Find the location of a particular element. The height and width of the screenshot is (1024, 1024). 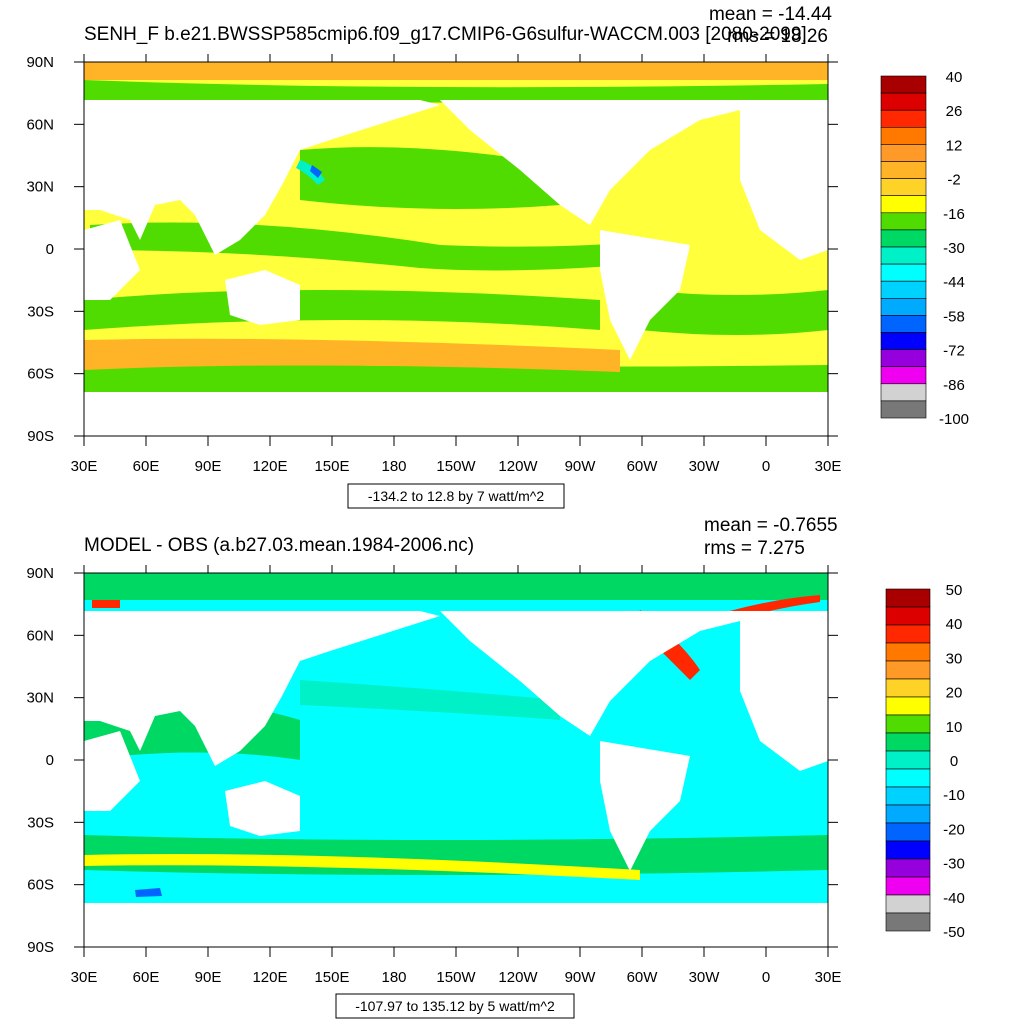

x-tick-label: 0 is located at coordinates (766, 977).